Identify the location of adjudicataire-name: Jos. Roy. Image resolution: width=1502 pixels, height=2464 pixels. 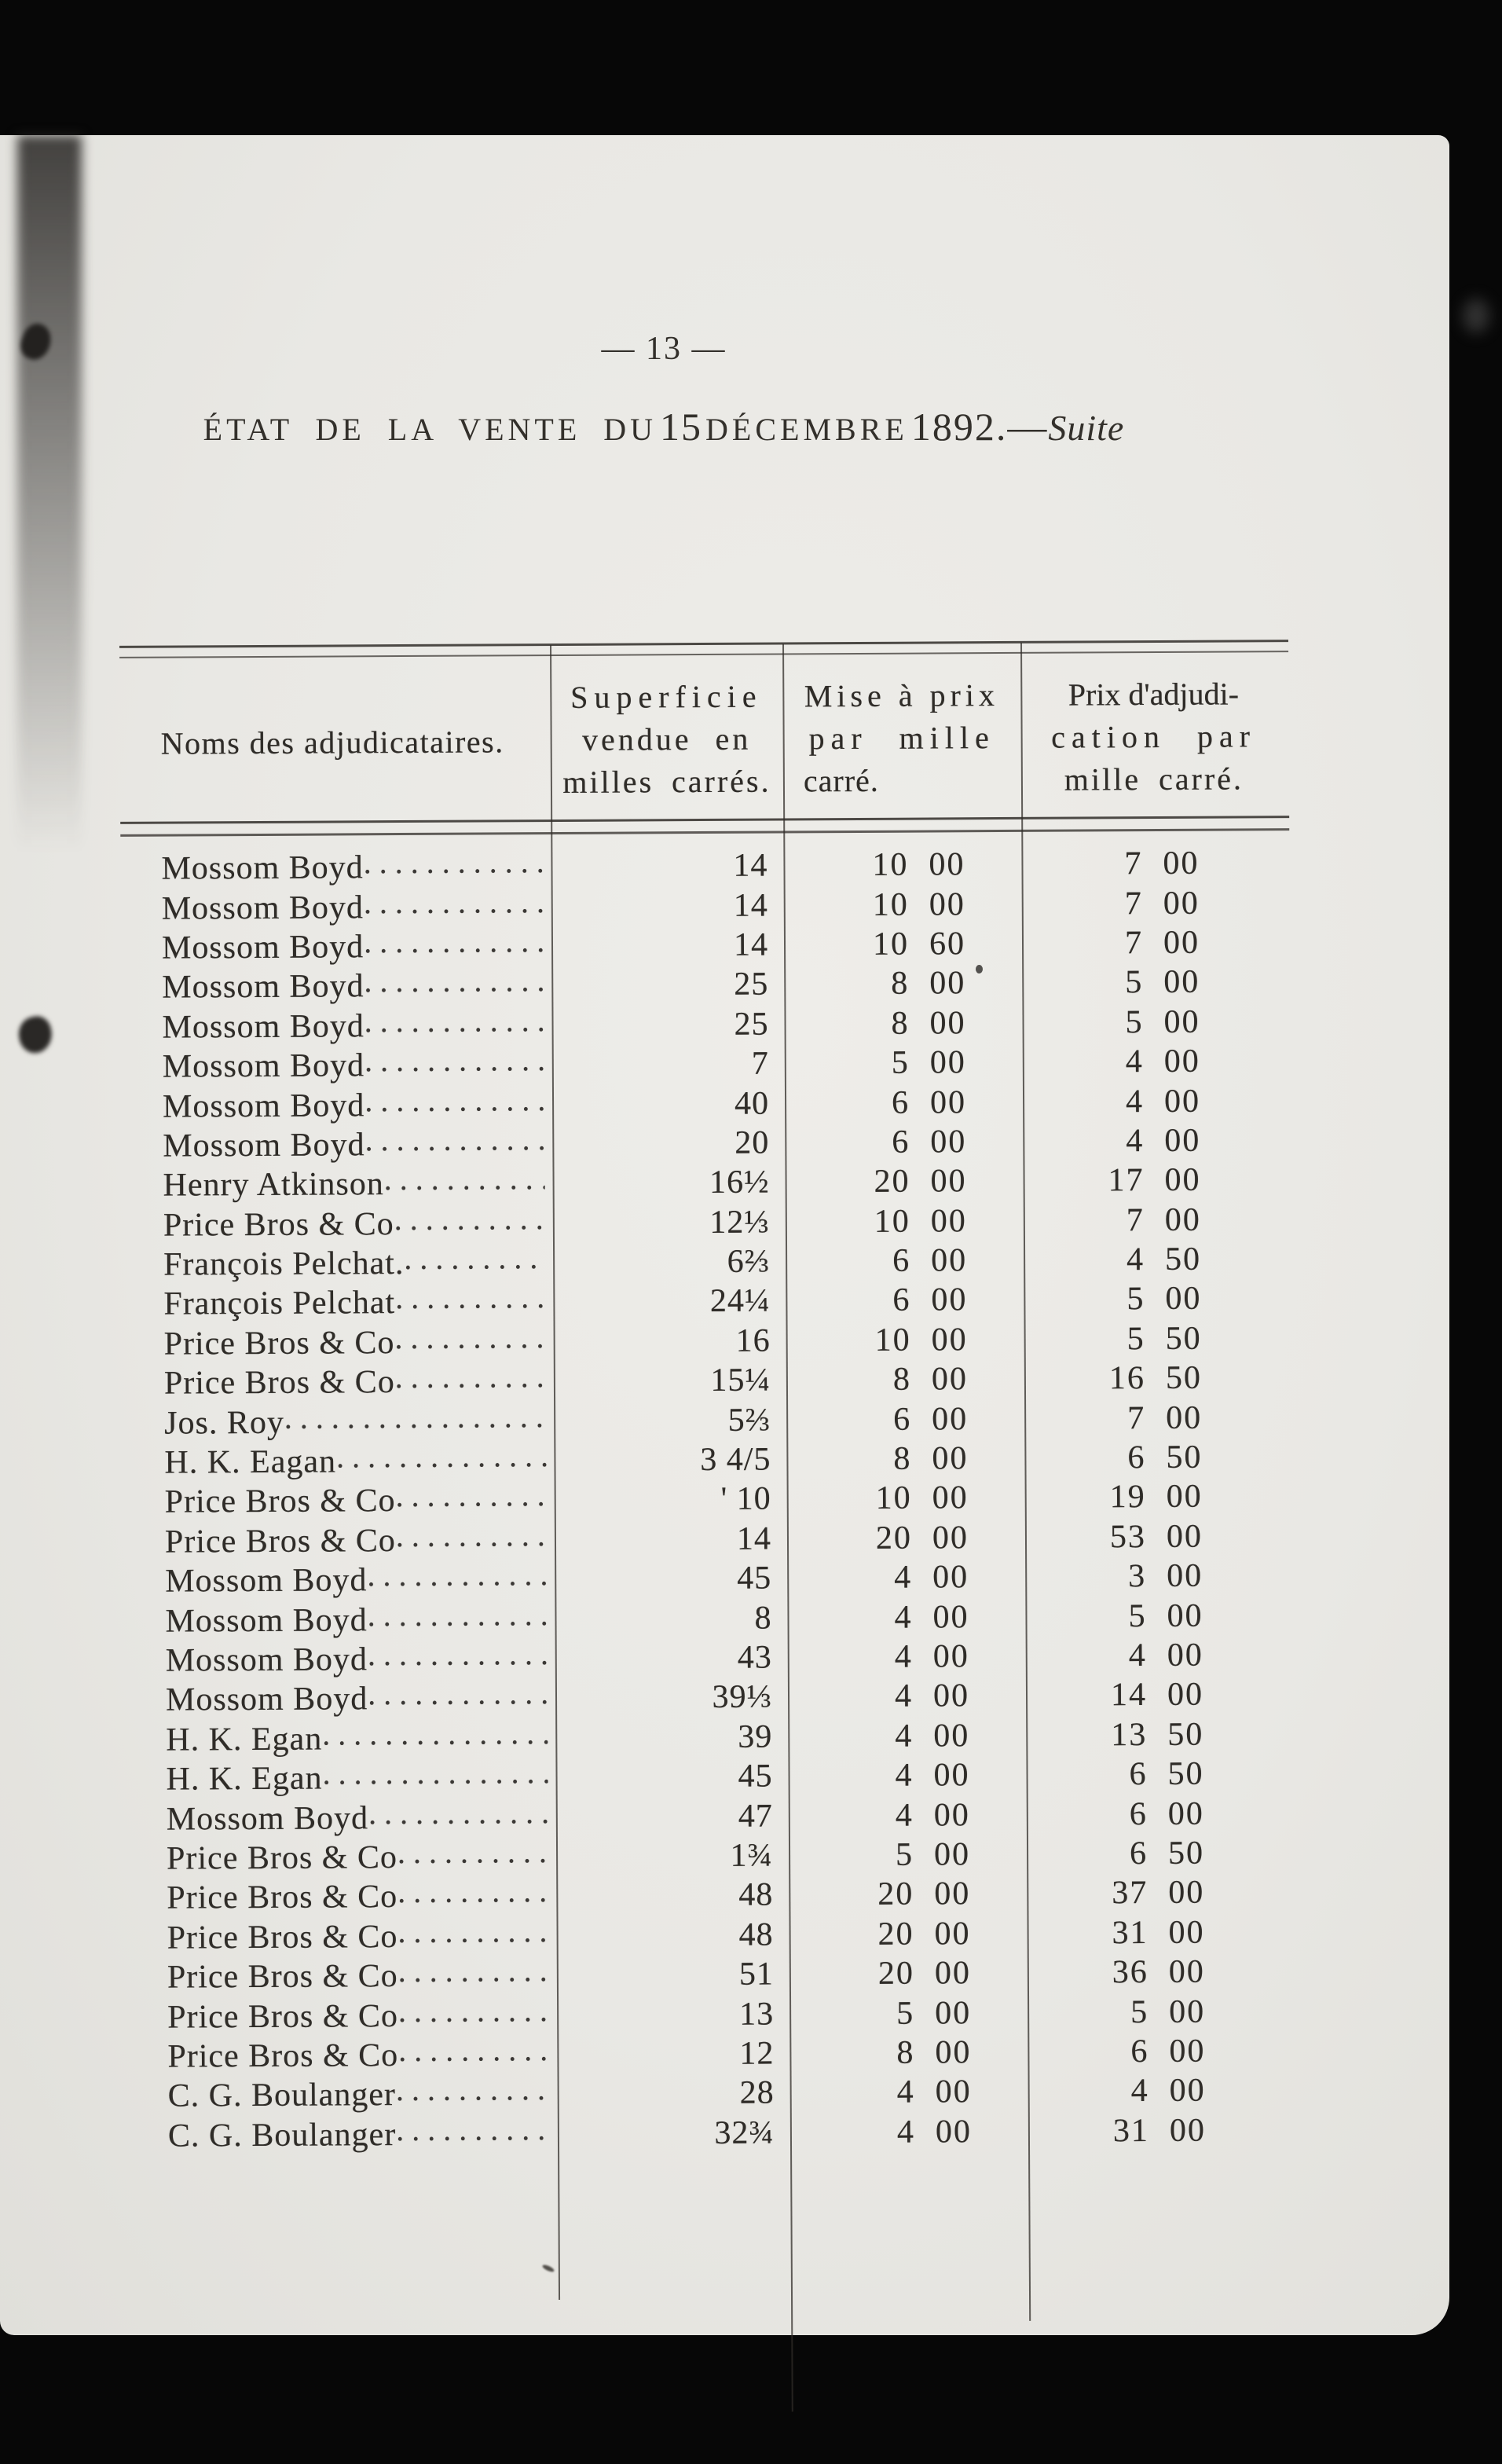
(224, 1423).